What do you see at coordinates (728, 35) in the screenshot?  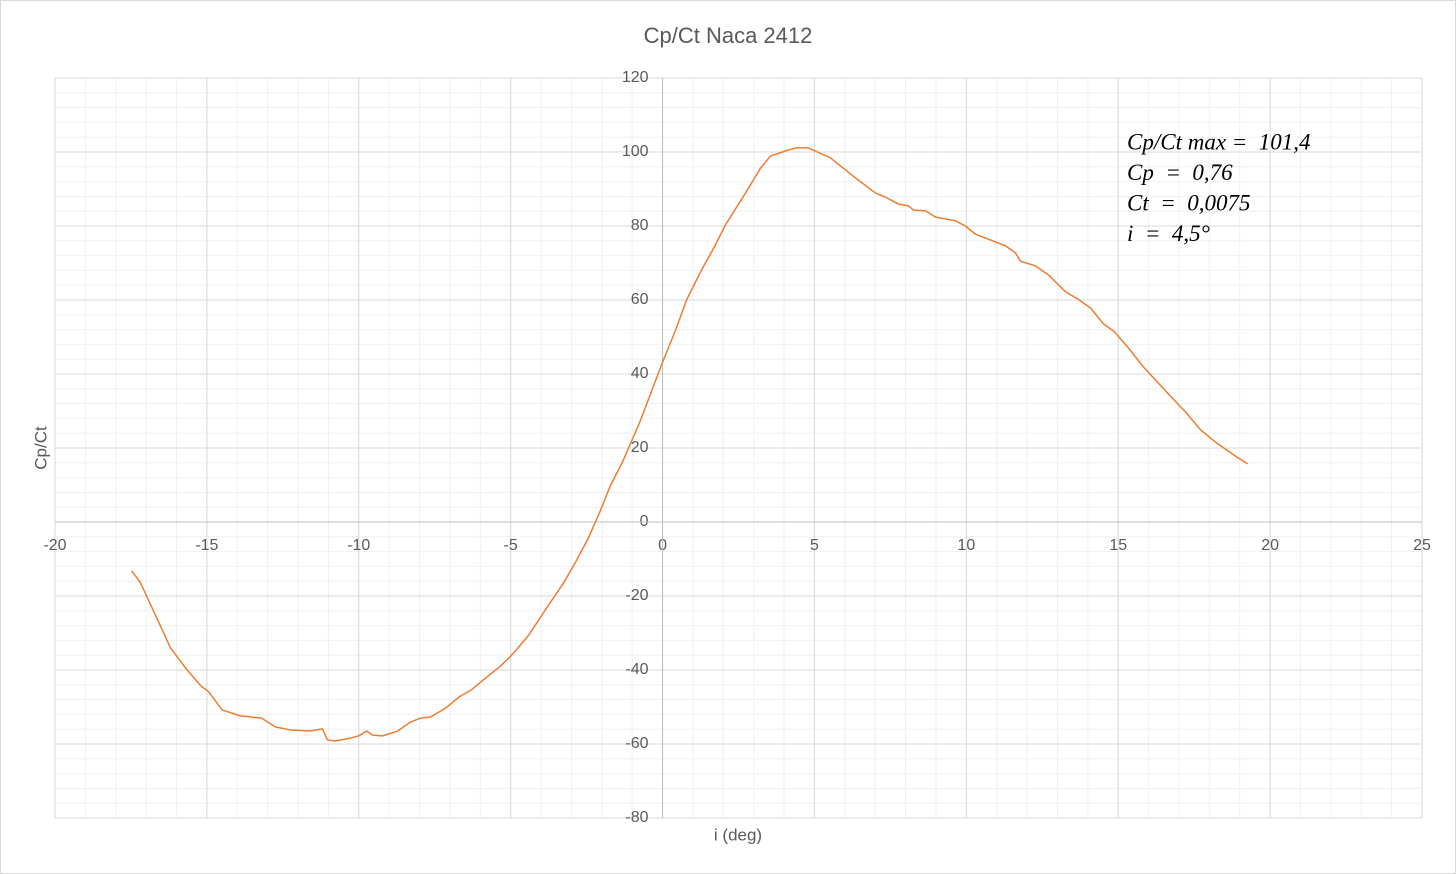 I see `chart-title: Cp/Ct Naca 2412` at bounding box center [728, 35].